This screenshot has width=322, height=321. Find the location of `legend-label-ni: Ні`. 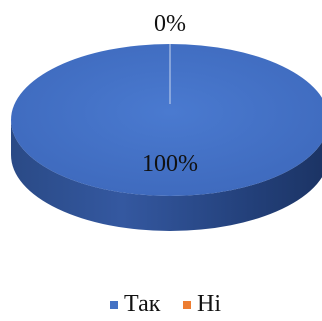

legend-label-ni: Ні is located at coordinates (209, 304).